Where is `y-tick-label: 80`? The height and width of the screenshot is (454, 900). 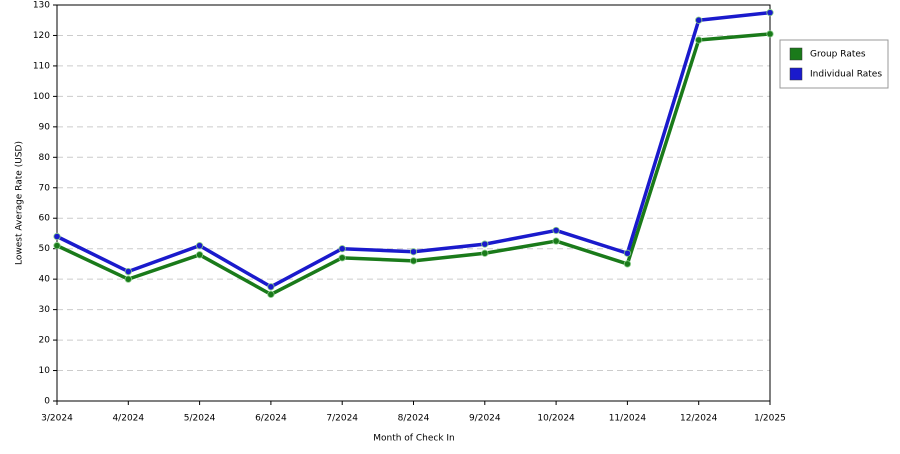 y-tick-label: 80 is located at coordinates (45, 158).